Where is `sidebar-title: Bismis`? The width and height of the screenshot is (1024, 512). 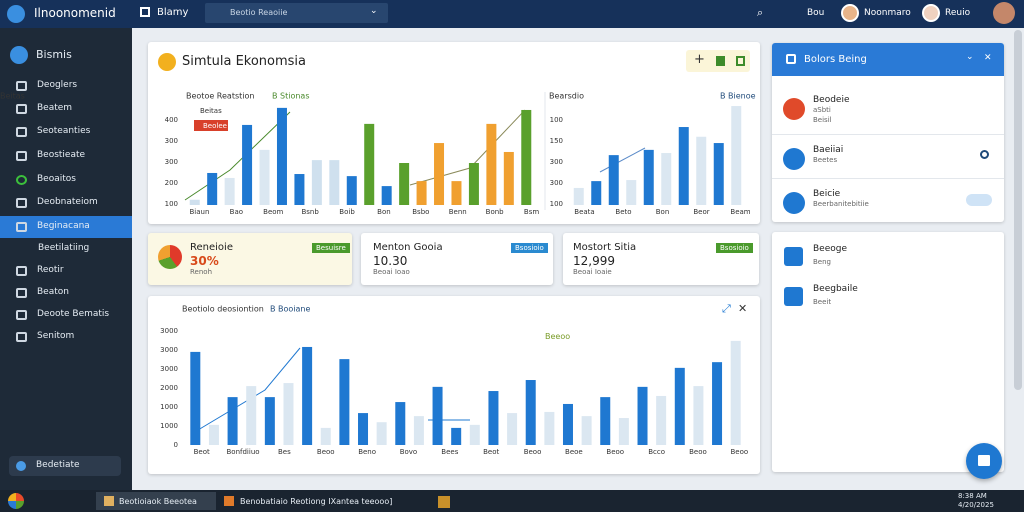 sidebar-title: Bismis is located at coordinates (54, 54).